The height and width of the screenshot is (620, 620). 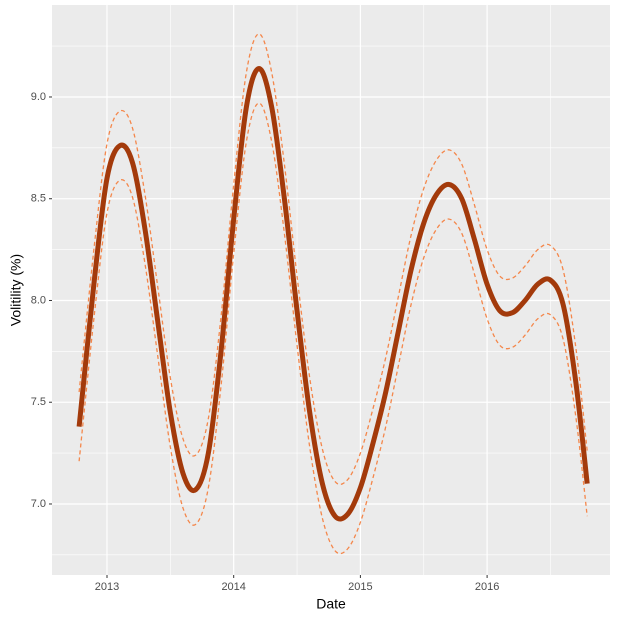 What do you see at coordinates (487, 587) in the screenshot?
I see `x-tick-label: 2016` at bounding box center [487, 587].